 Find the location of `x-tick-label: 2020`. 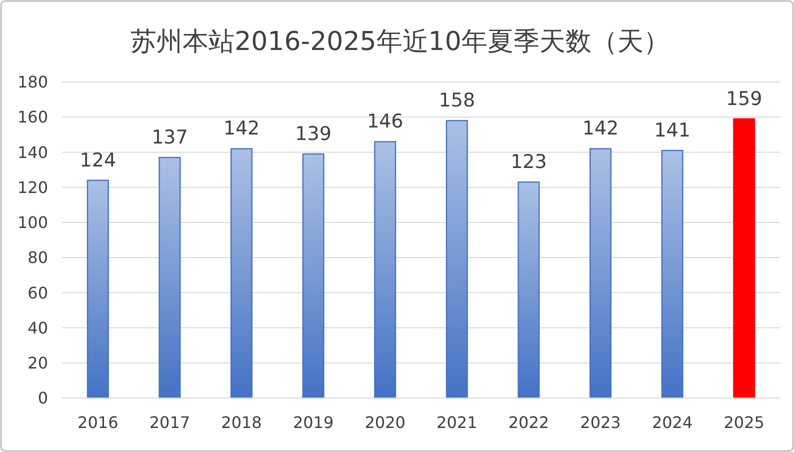

x-tick-label: 2020 is located at coordinates (385, 422).